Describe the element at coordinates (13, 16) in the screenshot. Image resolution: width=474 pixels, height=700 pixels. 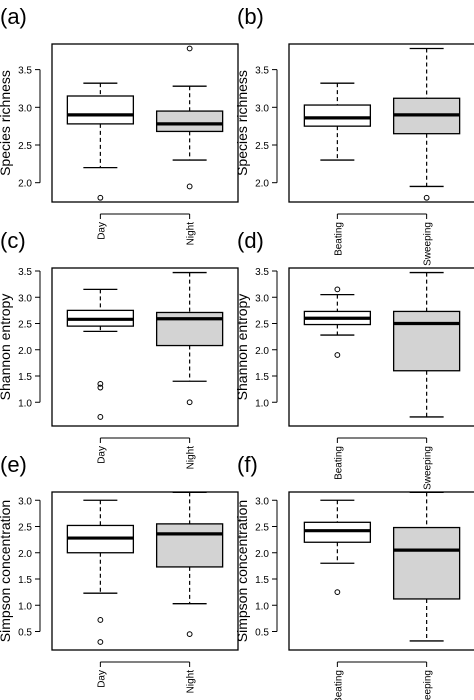
I see `panel-label: (a)` at that location.